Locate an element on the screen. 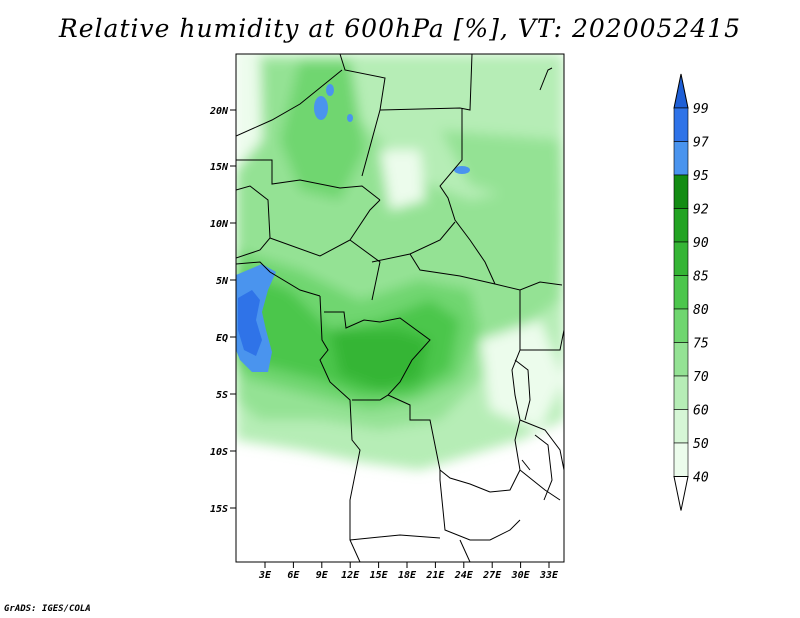 The image size is (800, 618). colorbar-bottom-arrow is located at coordinates (681, 493).